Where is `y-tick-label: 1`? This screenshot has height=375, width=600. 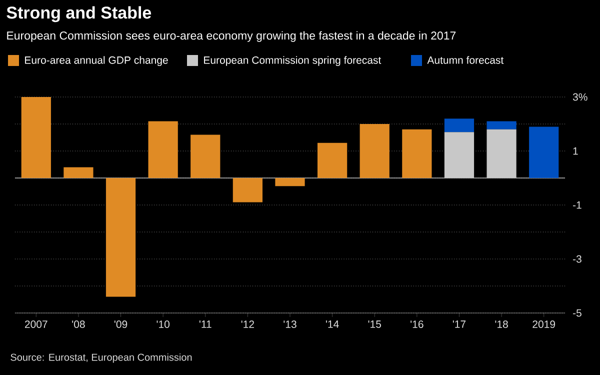
y-tick-label: 1 is located at coordinates (575, 151).